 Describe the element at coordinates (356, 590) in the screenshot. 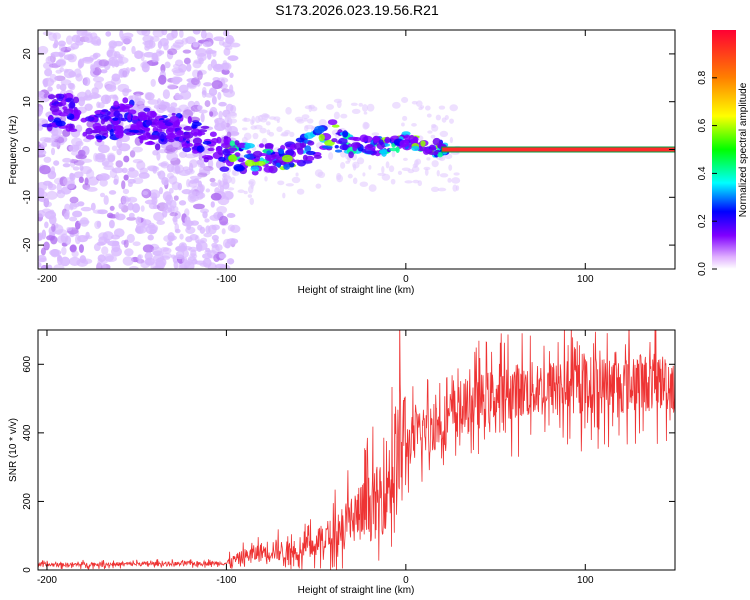

I see `snr-x-axis-label: Height of straight line (km)` at that location.